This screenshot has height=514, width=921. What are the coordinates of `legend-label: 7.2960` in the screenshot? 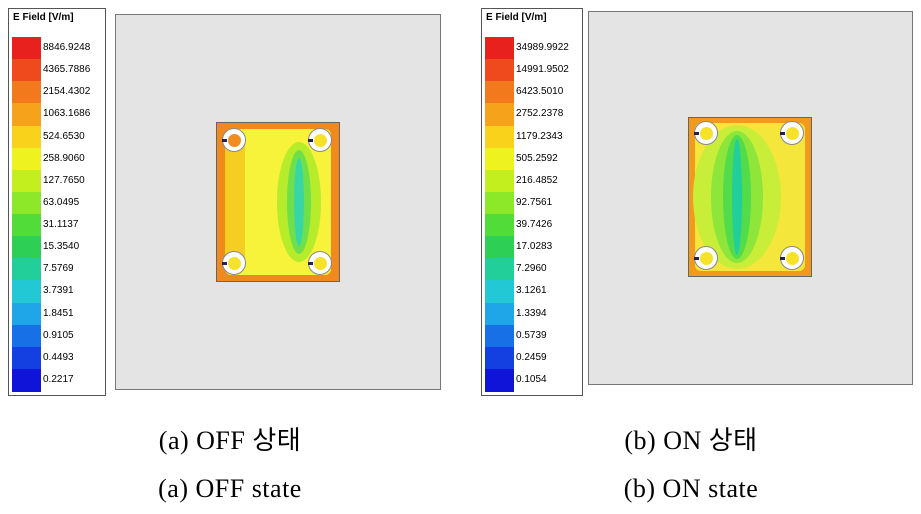 It's located at (531, 269).